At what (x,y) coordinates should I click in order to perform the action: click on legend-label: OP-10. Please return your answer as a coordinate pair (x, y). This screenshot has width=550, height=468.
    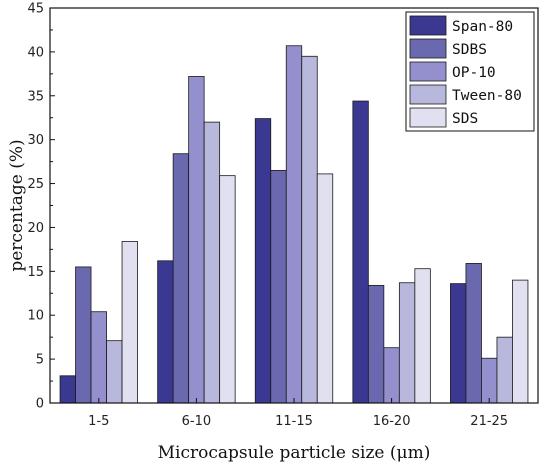
    Looking at the image, I should click on (474, 73).